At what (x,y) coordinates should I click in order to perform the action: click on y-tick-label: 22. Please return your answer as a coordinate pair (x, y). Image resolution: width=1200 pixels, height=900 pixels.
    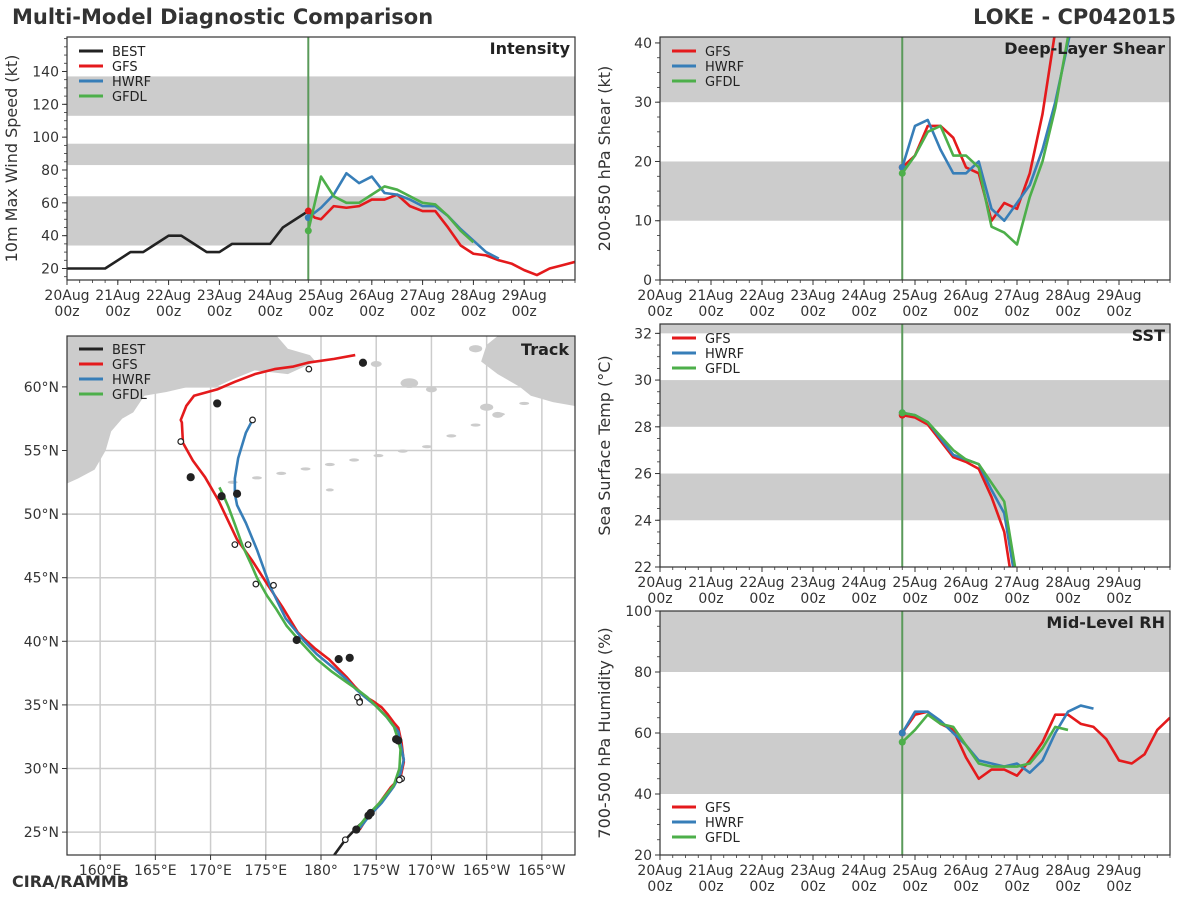
    Looking at the image, I should click on (643, 568).